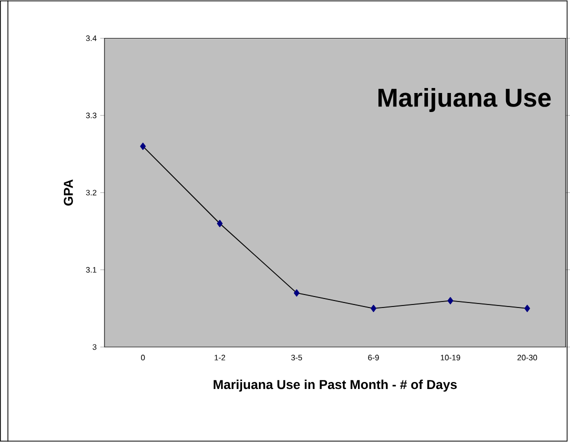  I want to click on x-axis-title: Marijuana Use in Past Month - # of Days, so click(335, 386).